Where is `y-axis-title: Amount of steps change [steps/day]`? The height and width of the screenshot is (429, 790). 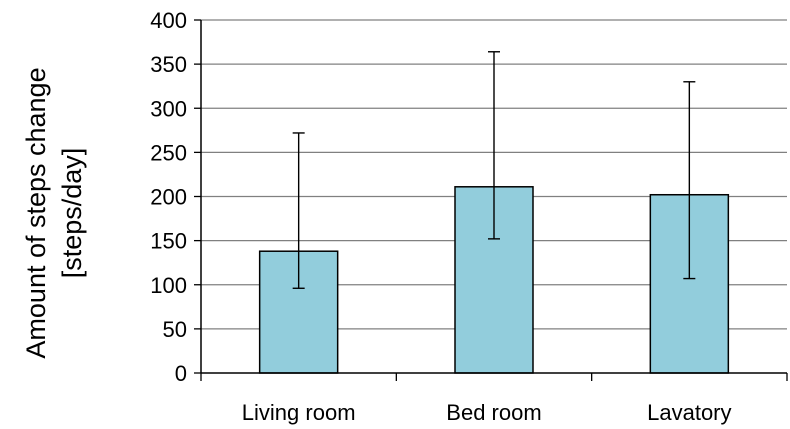
y-axis-title: Amount of steps change [steps/day] is located at coordinates (54, 212).